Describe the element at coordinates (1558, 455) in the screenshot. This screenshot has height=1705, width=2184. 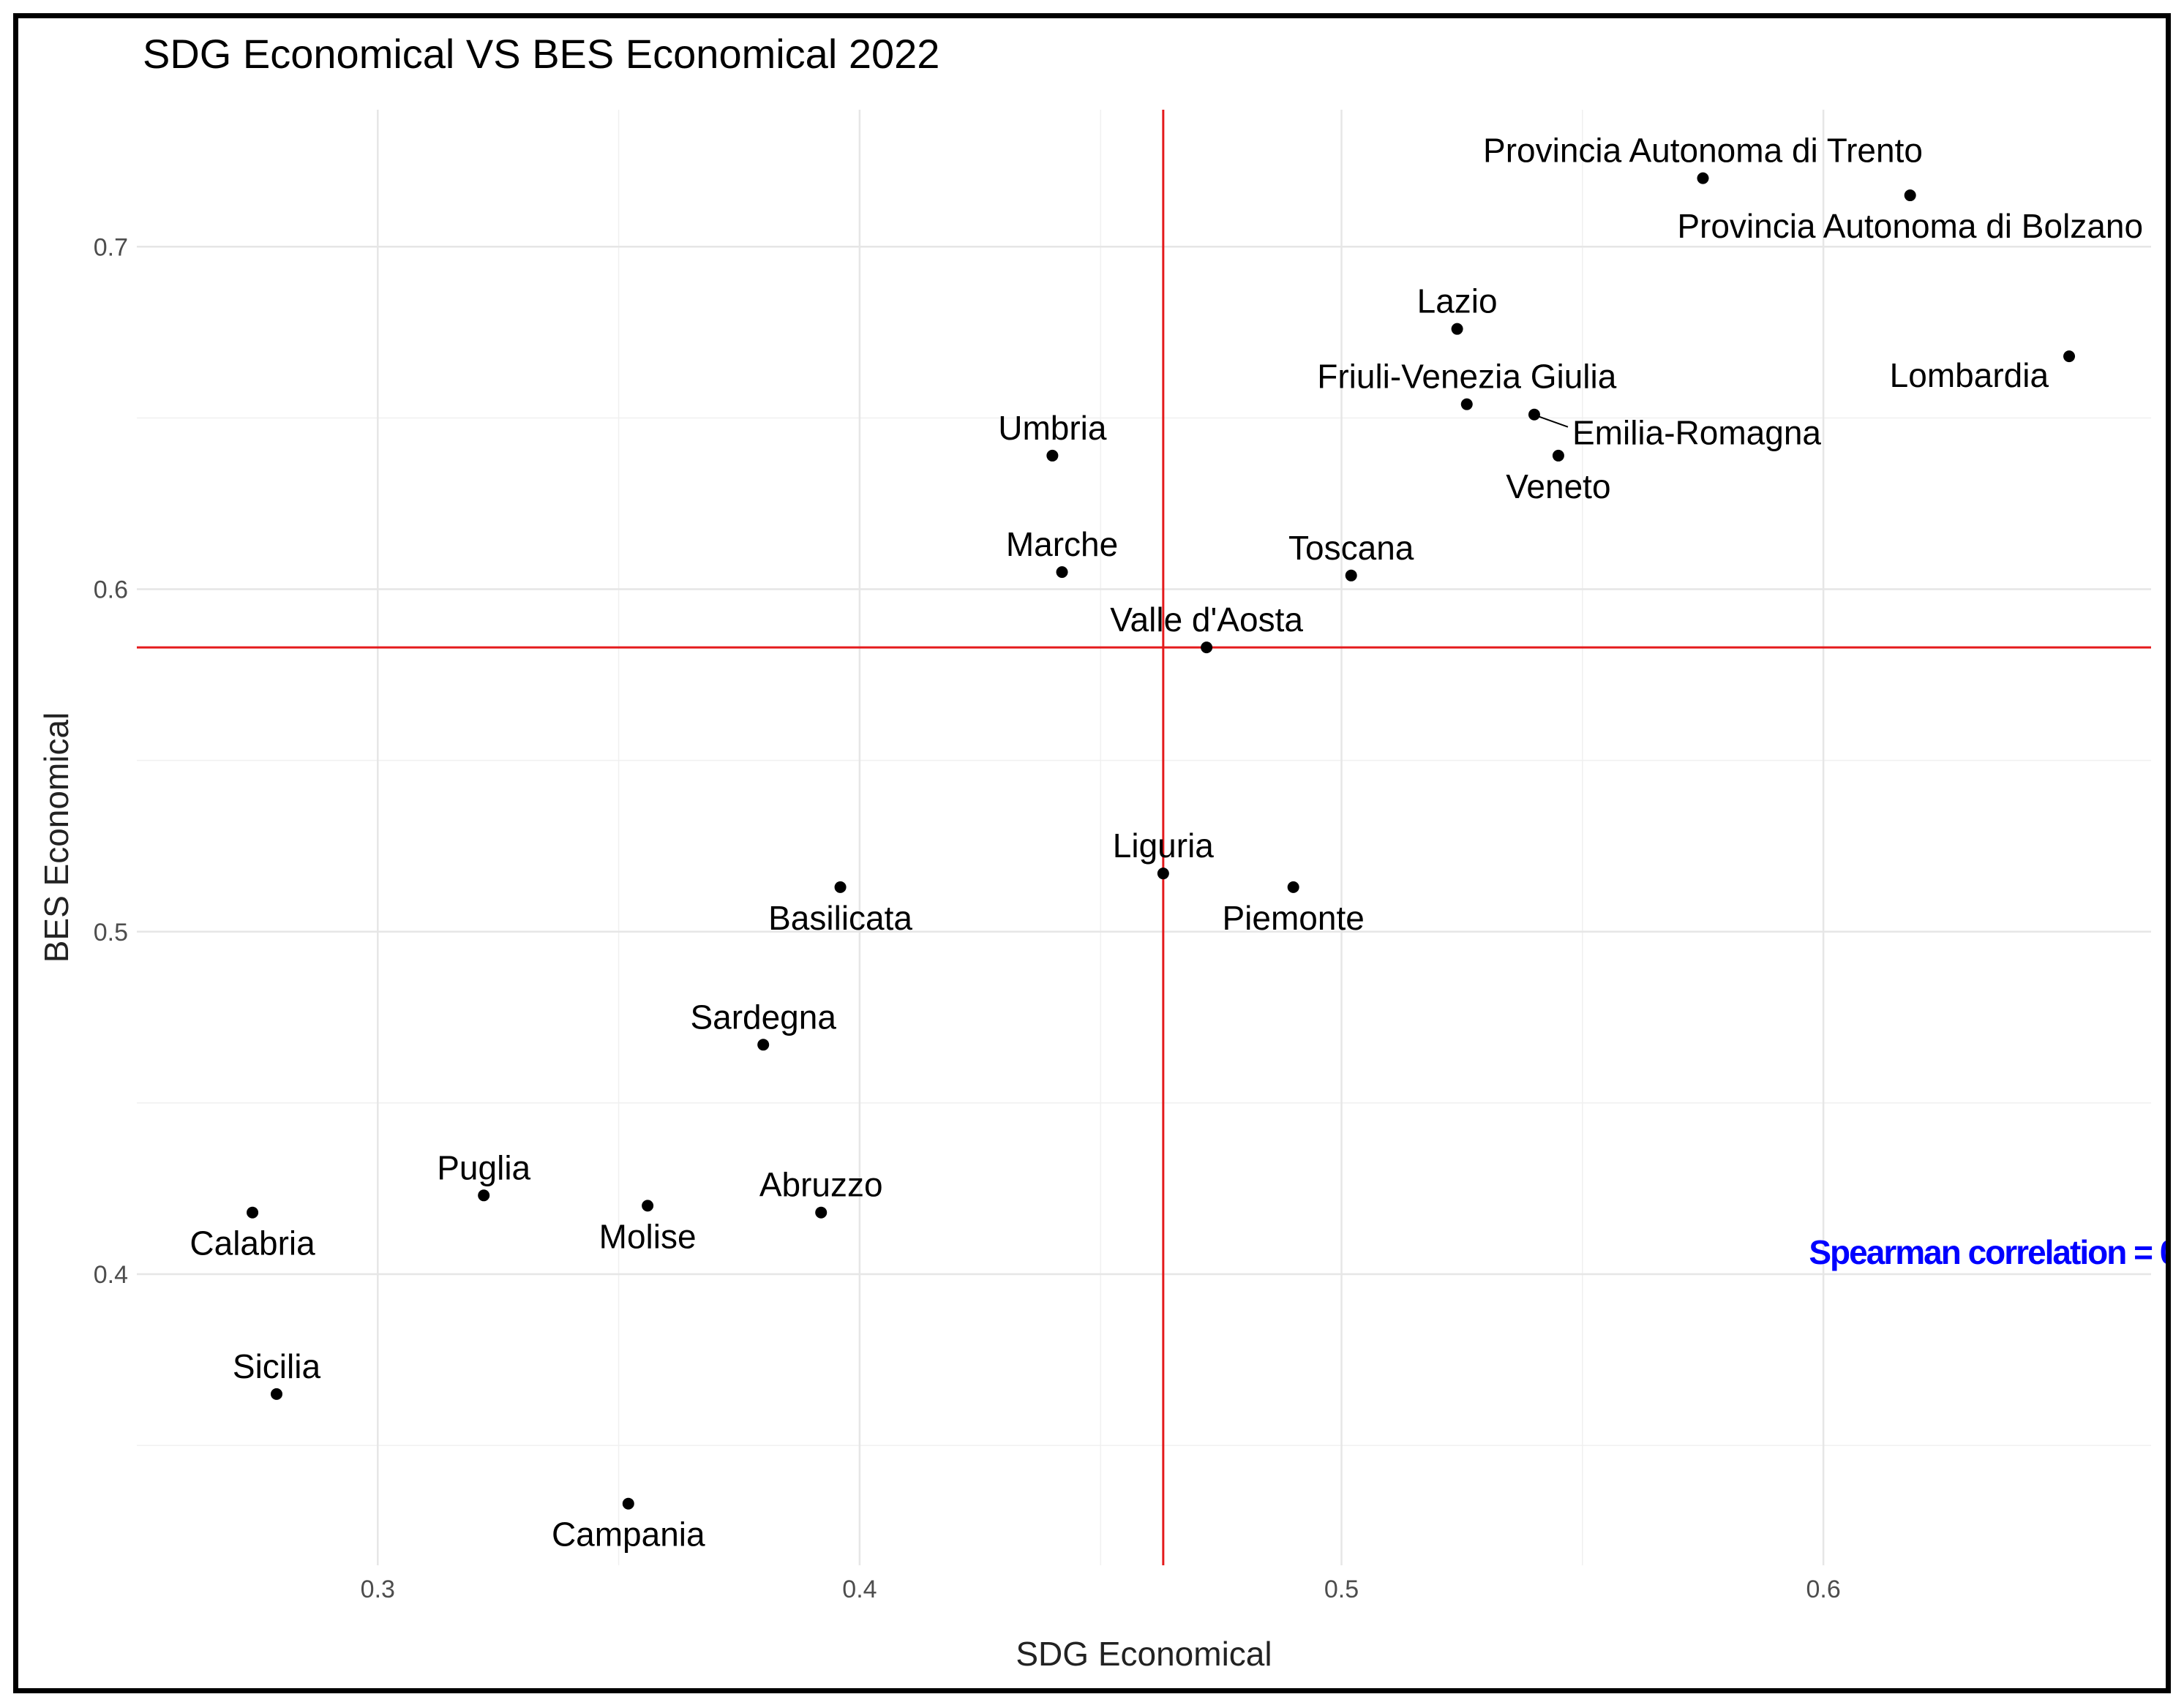
I see `point-veneto` at that location.